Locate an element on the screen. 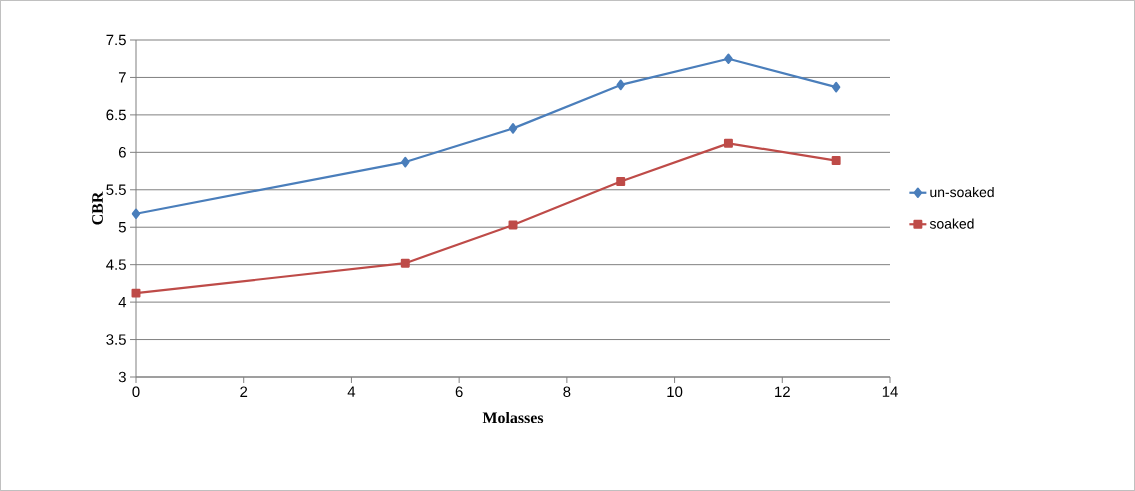  y-tick-label: 3 is located at coordinates (122, 377).